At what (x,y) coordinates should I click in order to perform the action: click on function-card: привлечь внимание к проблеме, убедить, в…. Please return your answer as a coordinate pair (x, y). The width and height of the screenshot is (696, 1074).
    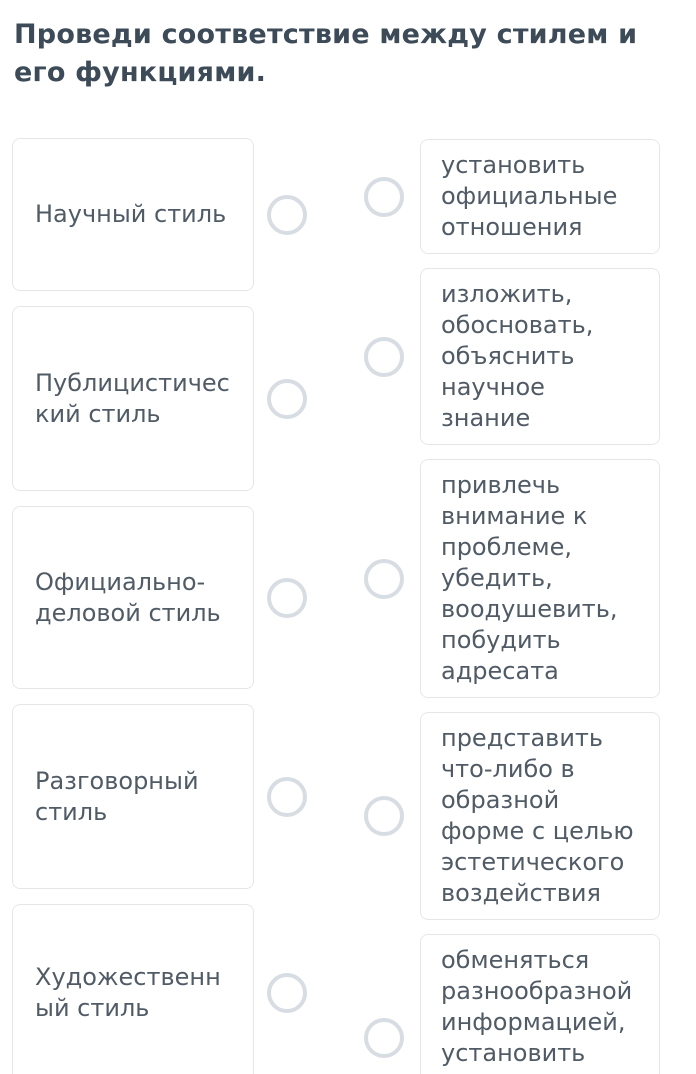
    Looking at the image, I should click on (540, 578).